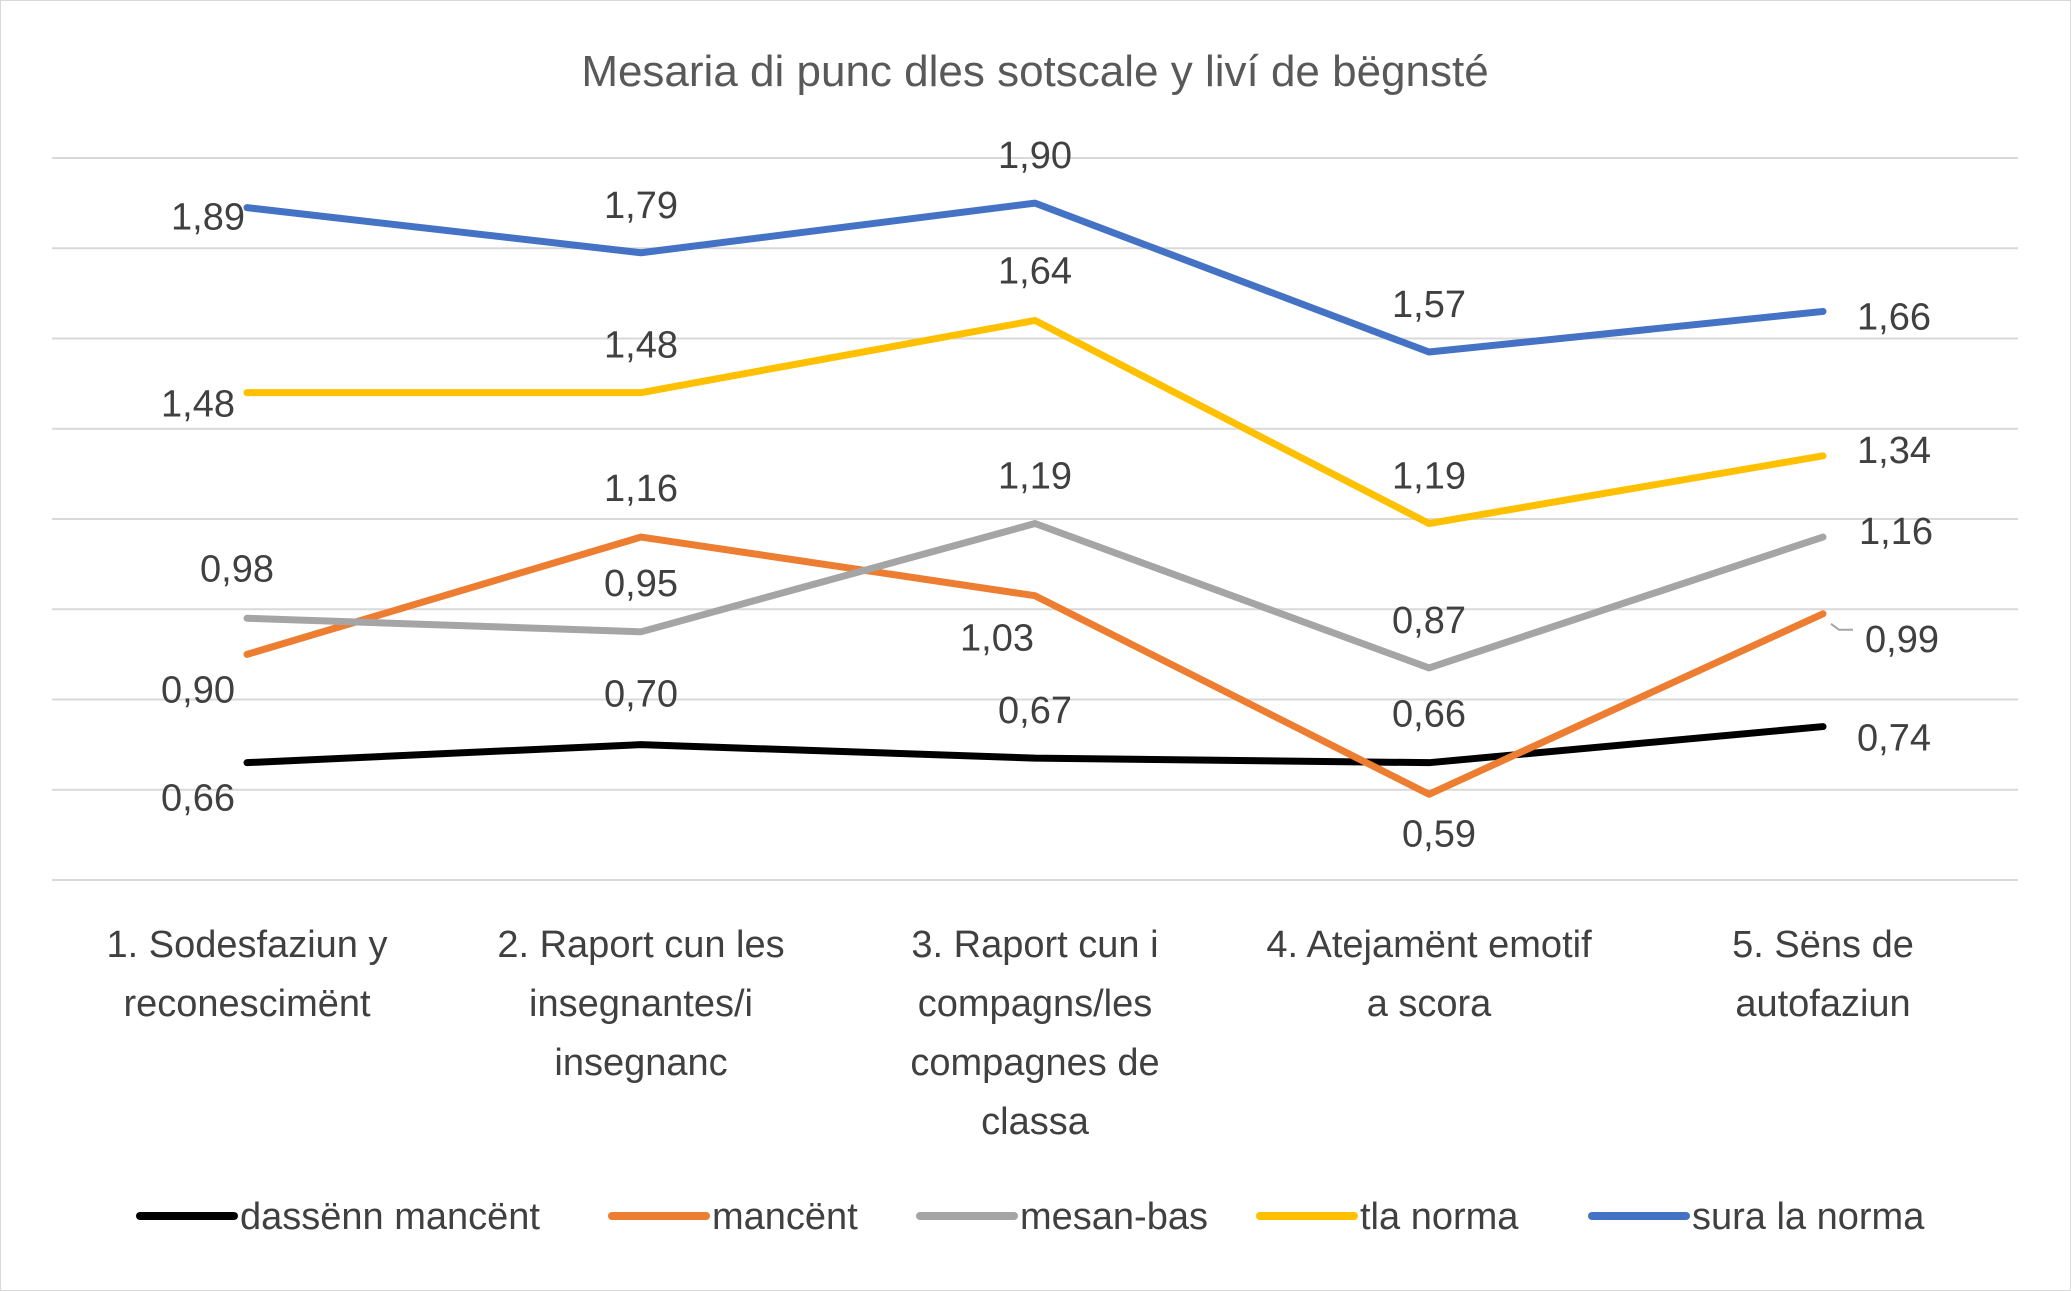  Describe the element at coordinates (237, 569) in the screenshot. I see `data-label: 0,98` at that location.